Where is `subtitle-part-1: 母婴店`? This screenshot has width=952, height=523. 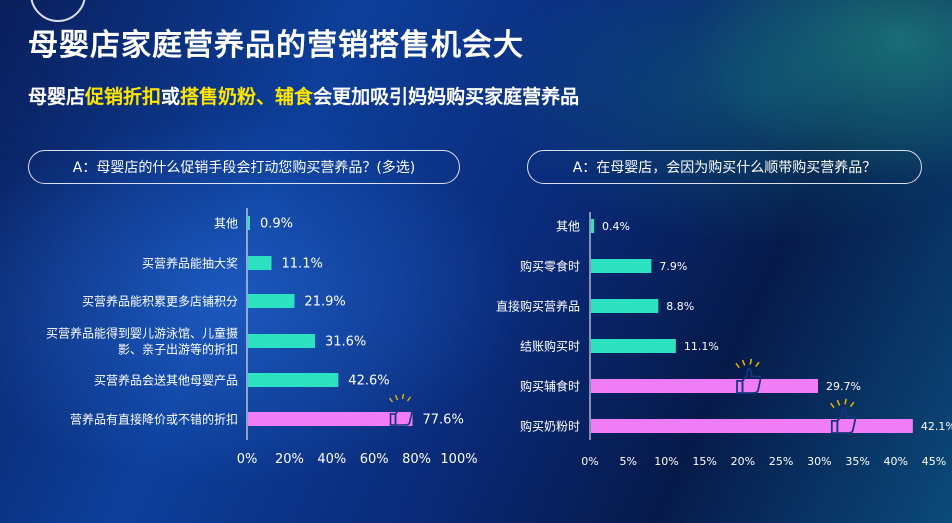 subtitle-part-1: 母婴店 is located at coordinates (57, 97).